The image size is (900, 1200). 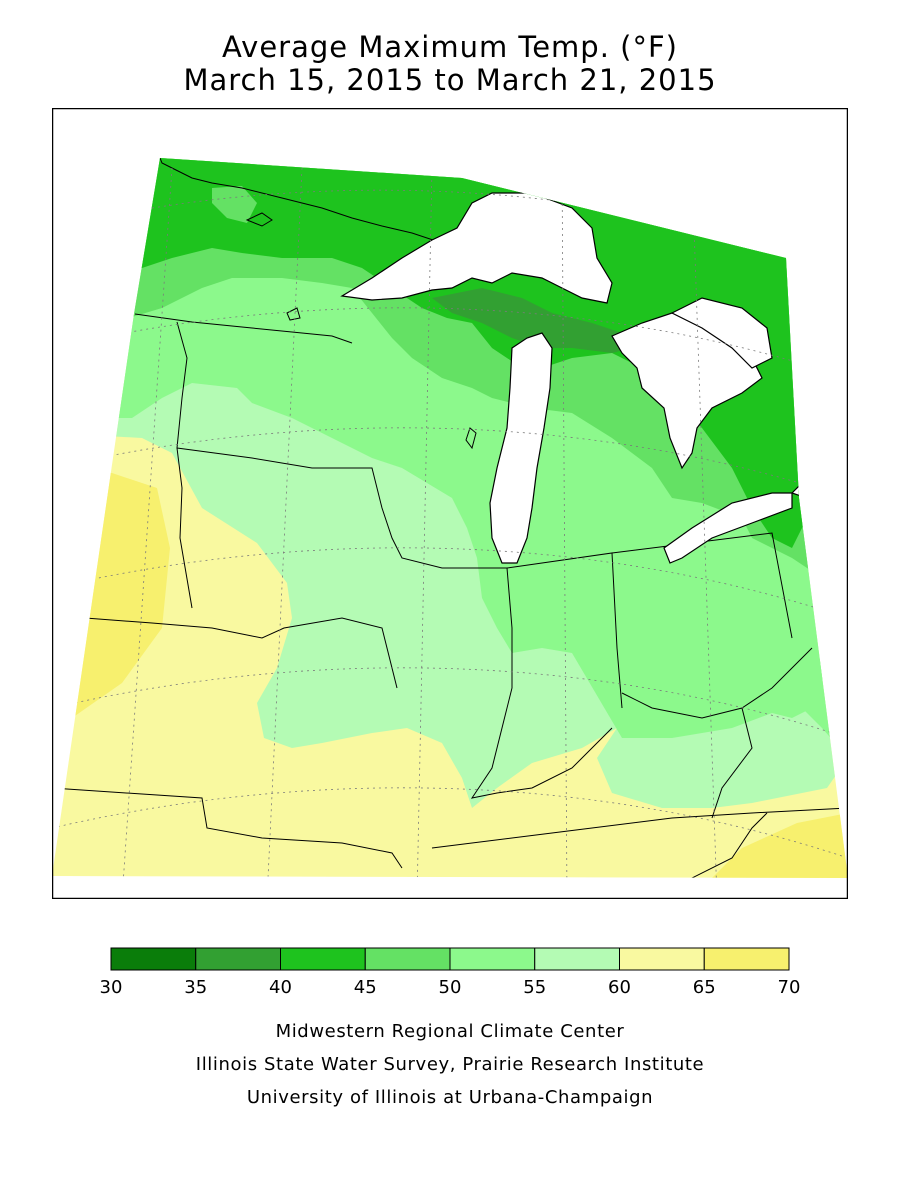 What do you see at coordinates (365, 987) in the screenshot?
I see `legend-tick-label: 45` at bounding box center [365, 987].